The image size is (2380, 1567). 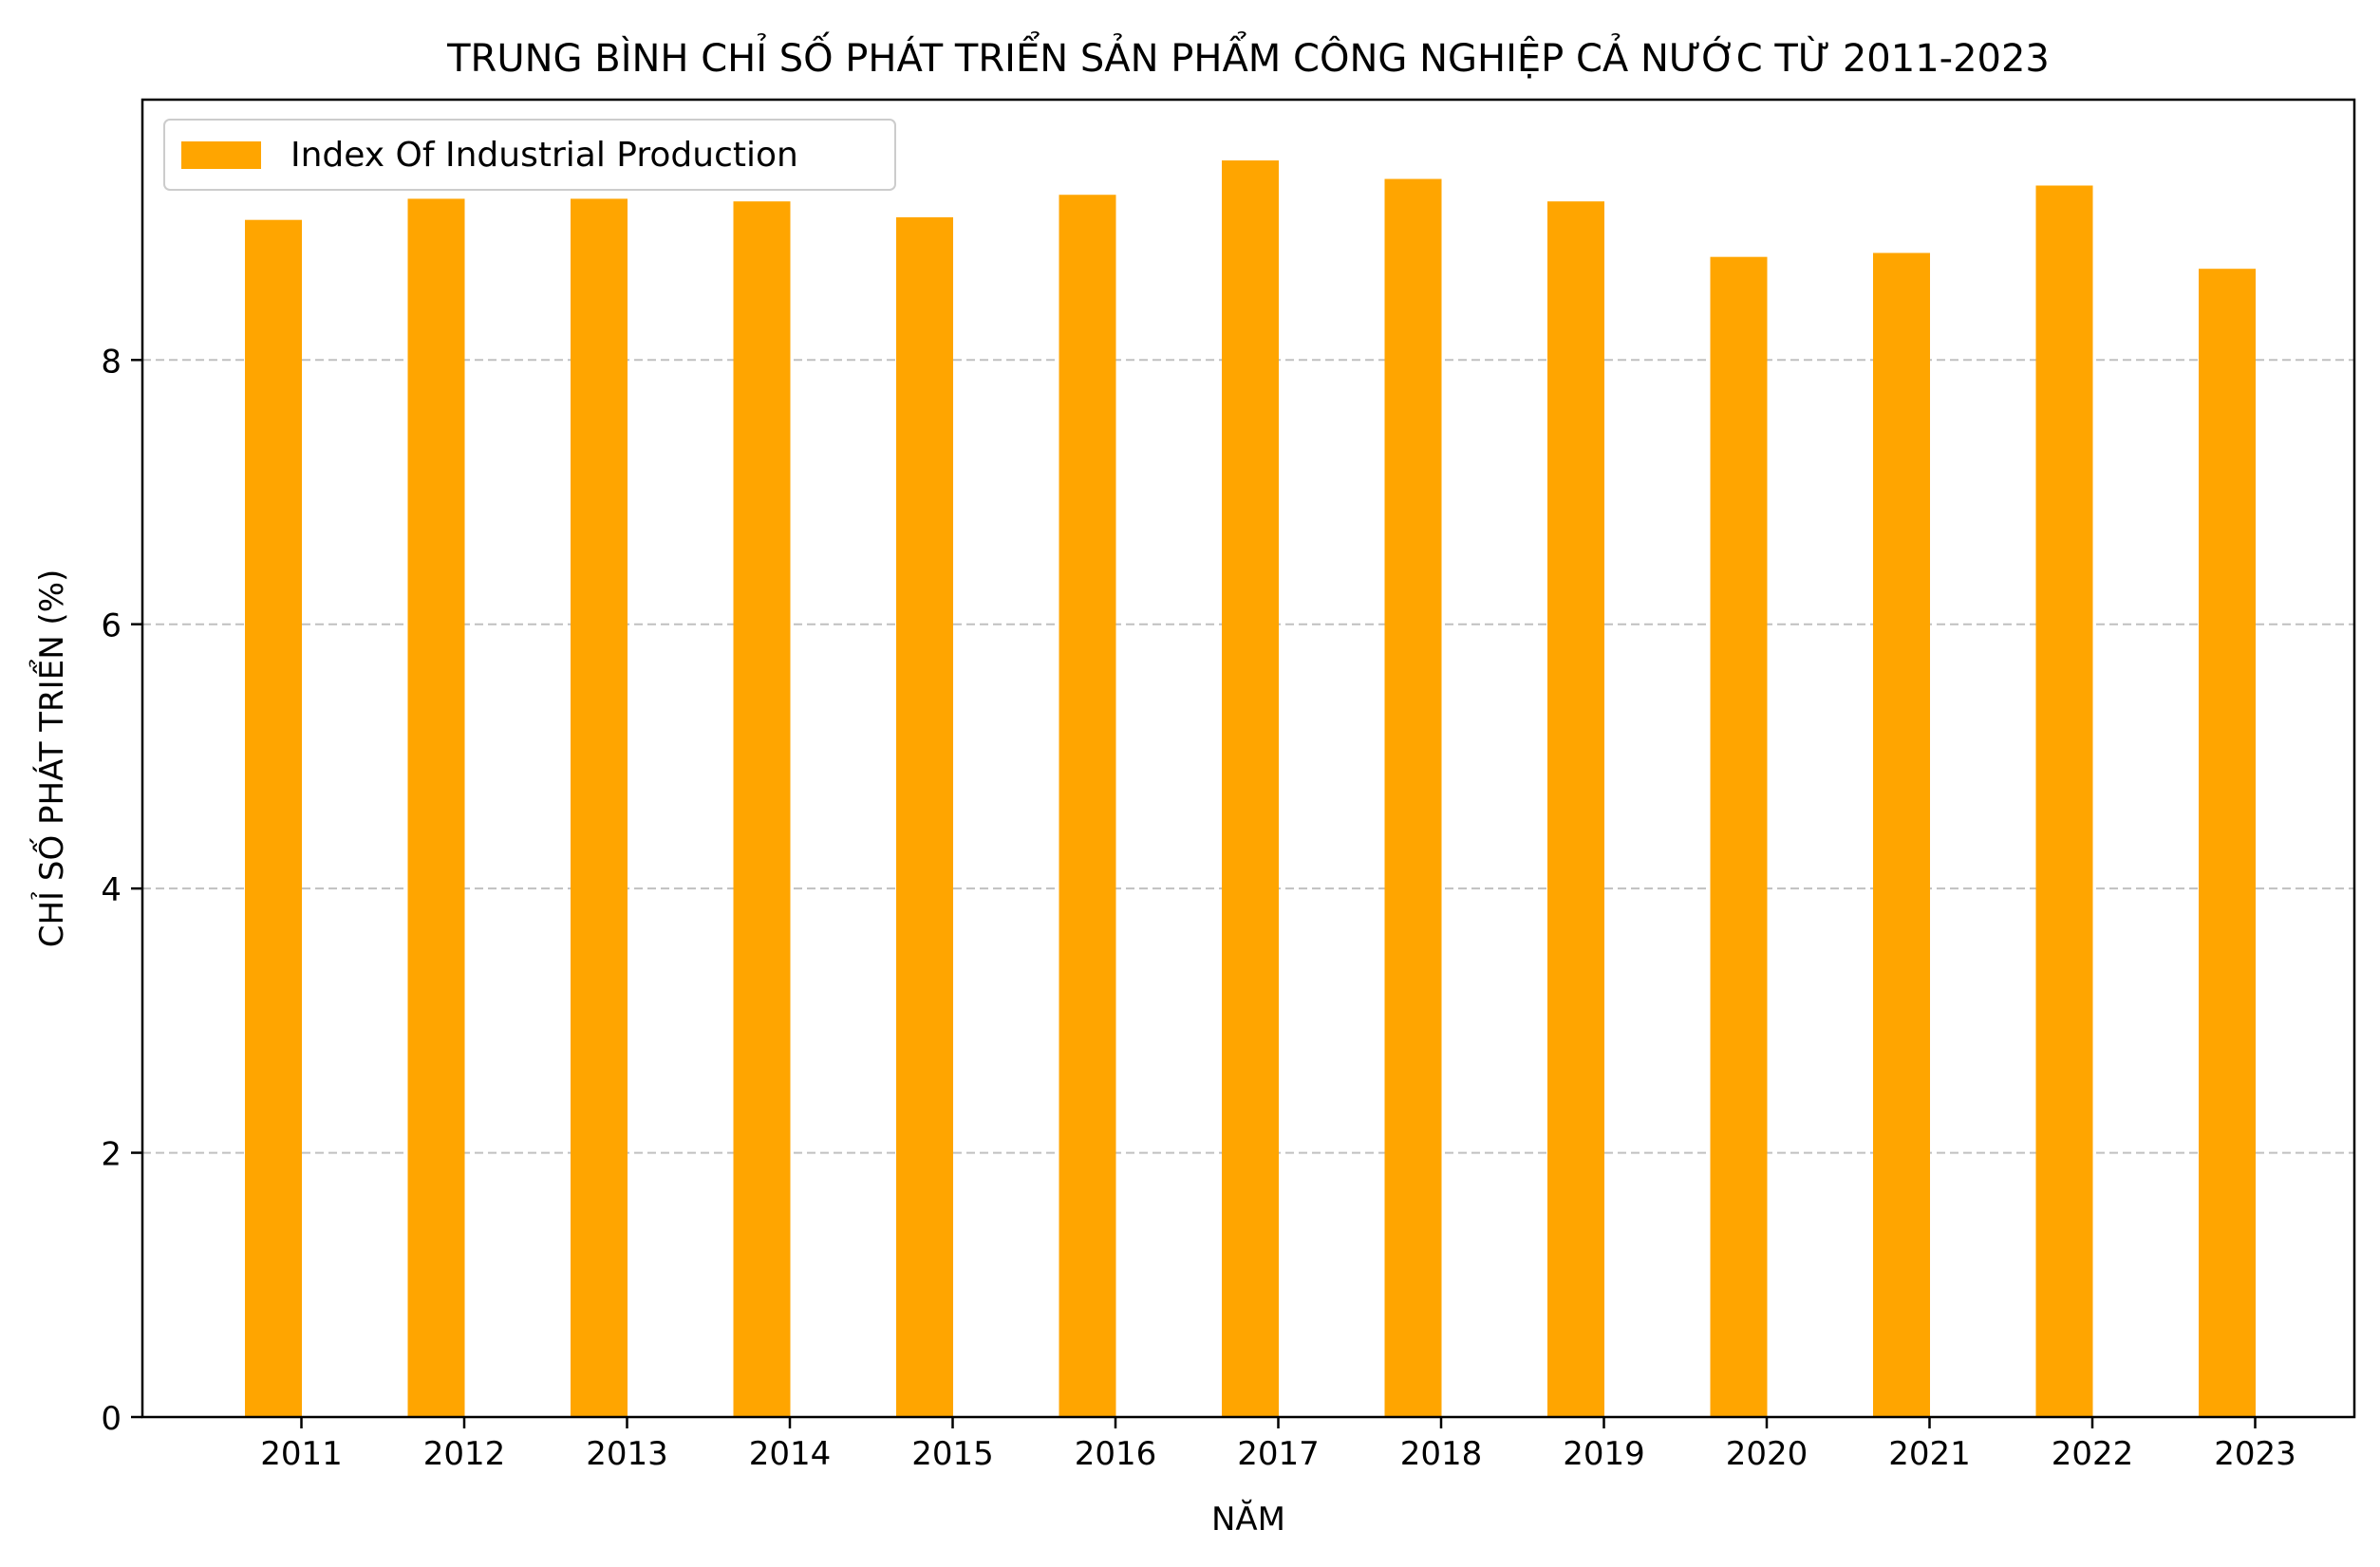 I want to click on bar-2014, so click(x=762, y=809).